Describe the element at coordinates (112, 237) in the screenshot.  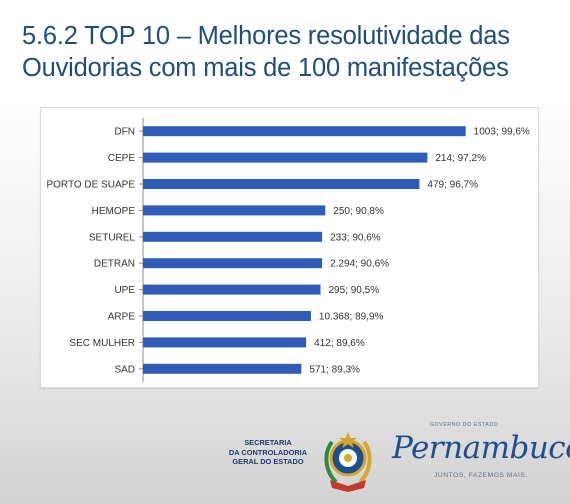
I see `category-label: SETUREL` at that location.